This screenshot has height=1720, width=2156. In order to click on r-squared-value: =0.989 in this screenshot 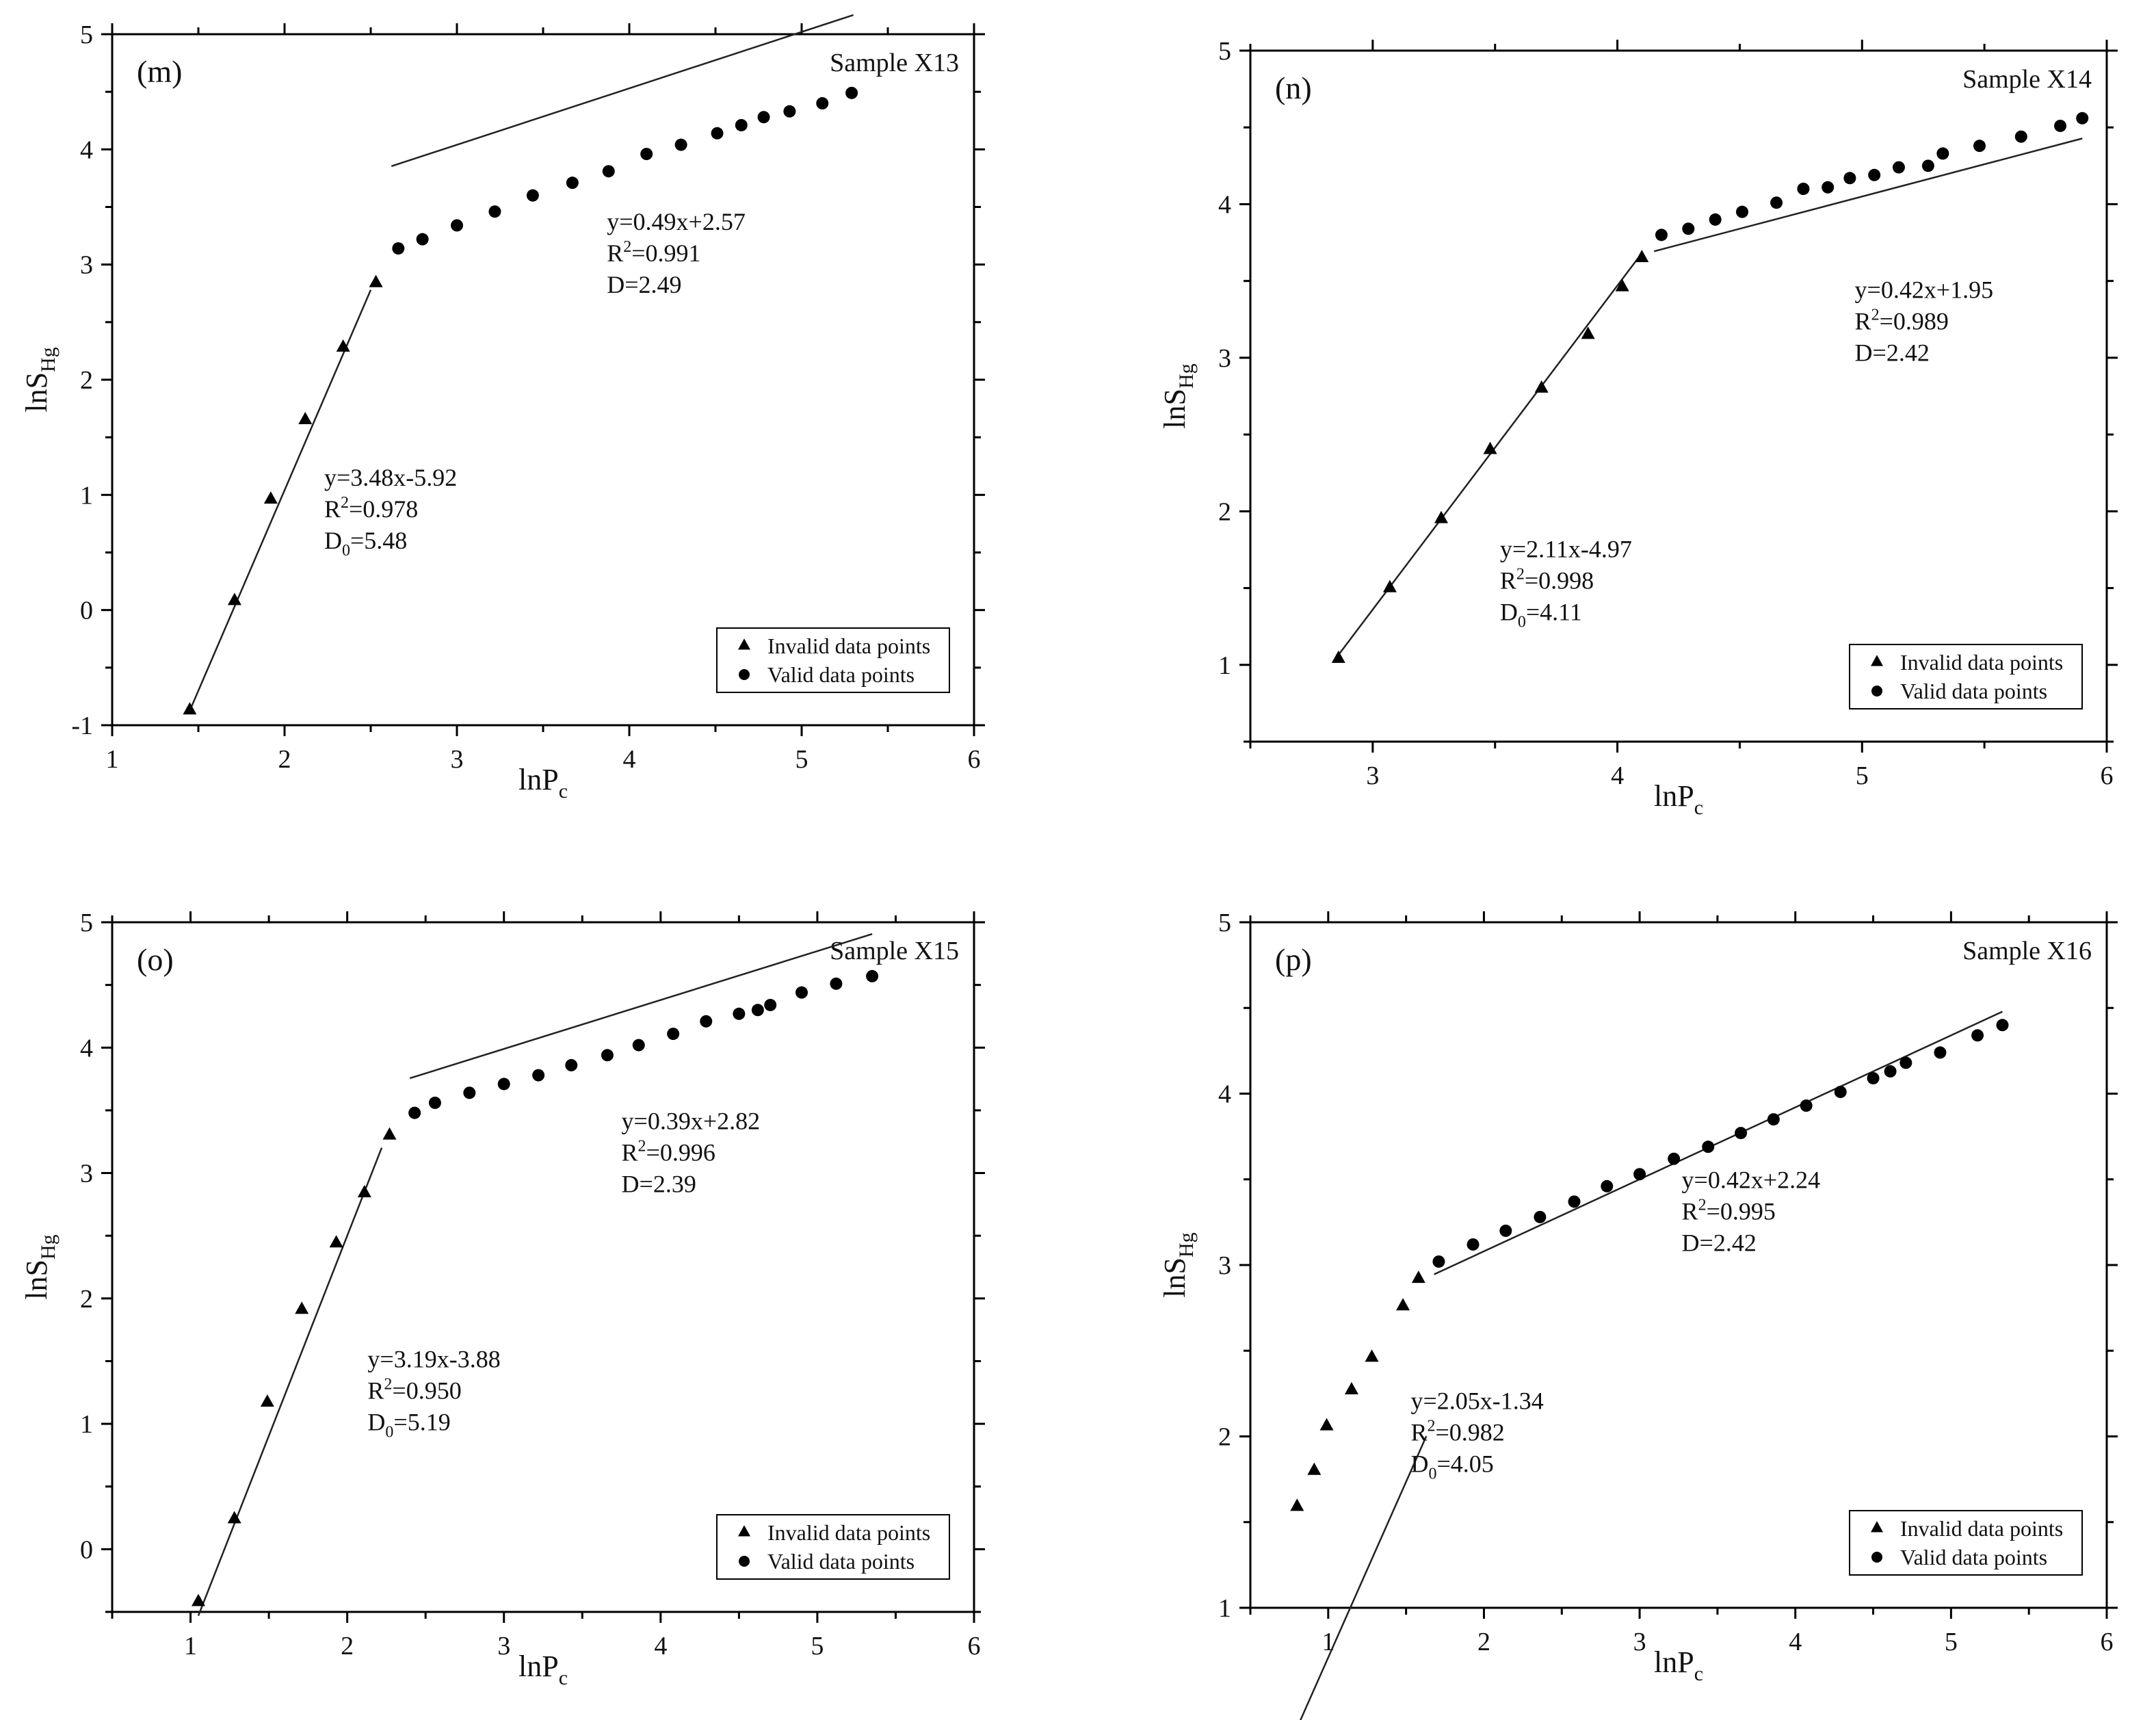, I will do `click(1914, 321)`.